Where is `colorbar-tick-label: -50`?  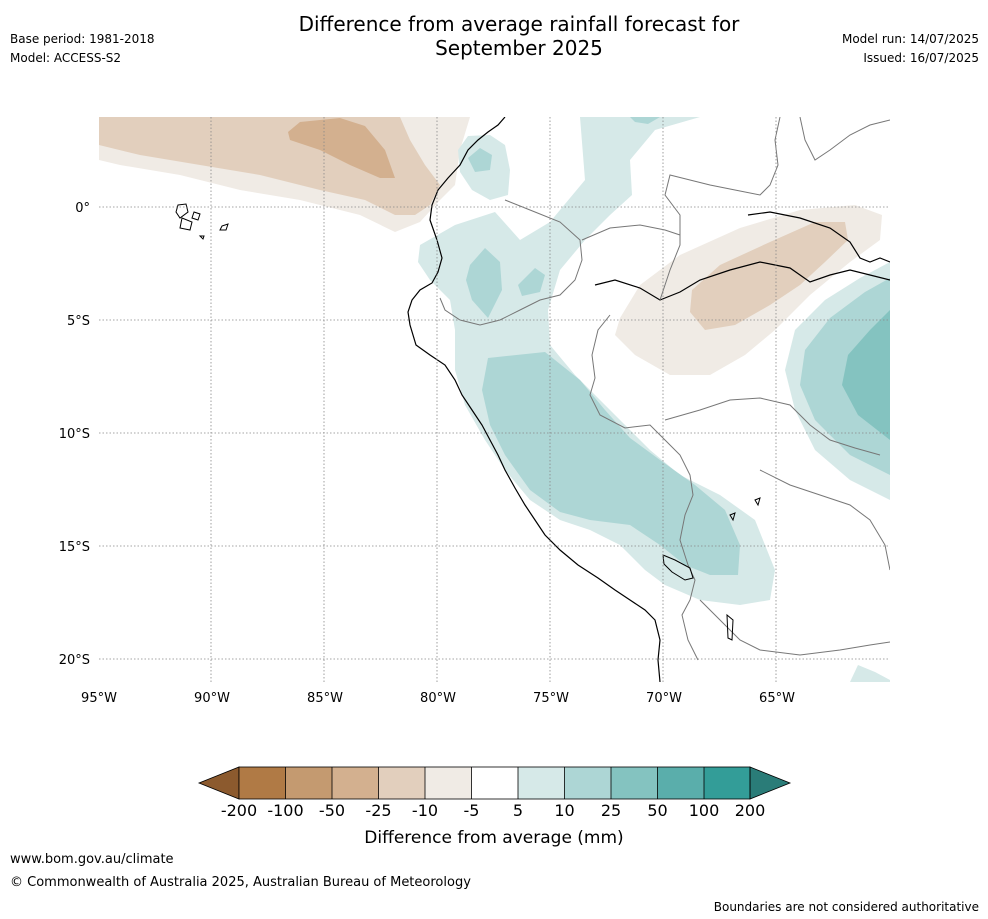 colorbar-tick-label: -50 is located at coordinates (332, 810).